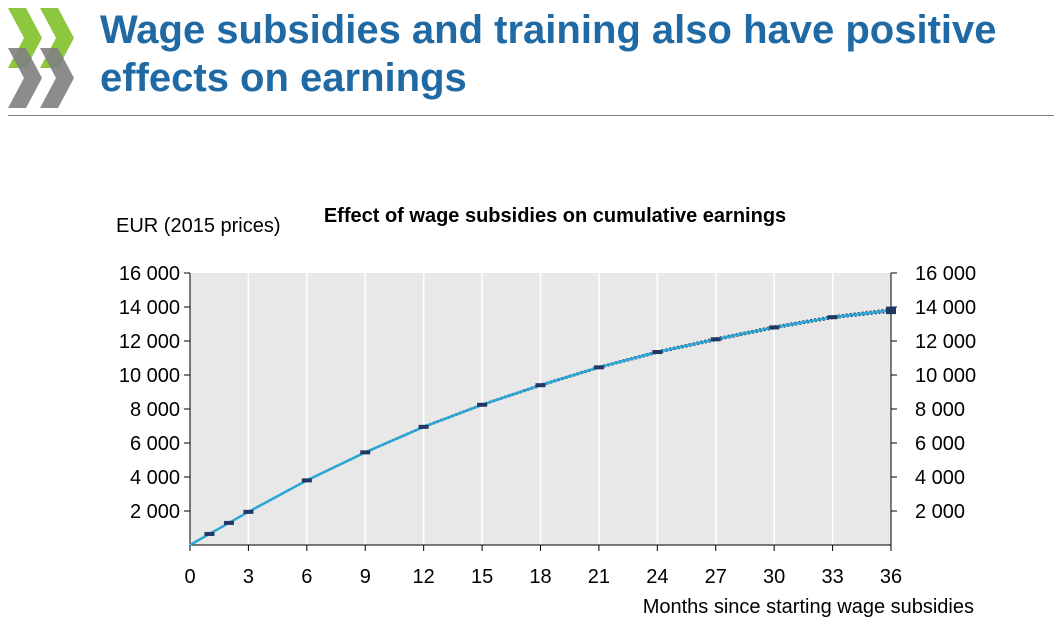 This screenshot has height=636, width=1054. What do you see at coordinates (149, 342) in the screenshot?
I see `y-tick-label-left: 12 000` at bounding box center [149, 342].